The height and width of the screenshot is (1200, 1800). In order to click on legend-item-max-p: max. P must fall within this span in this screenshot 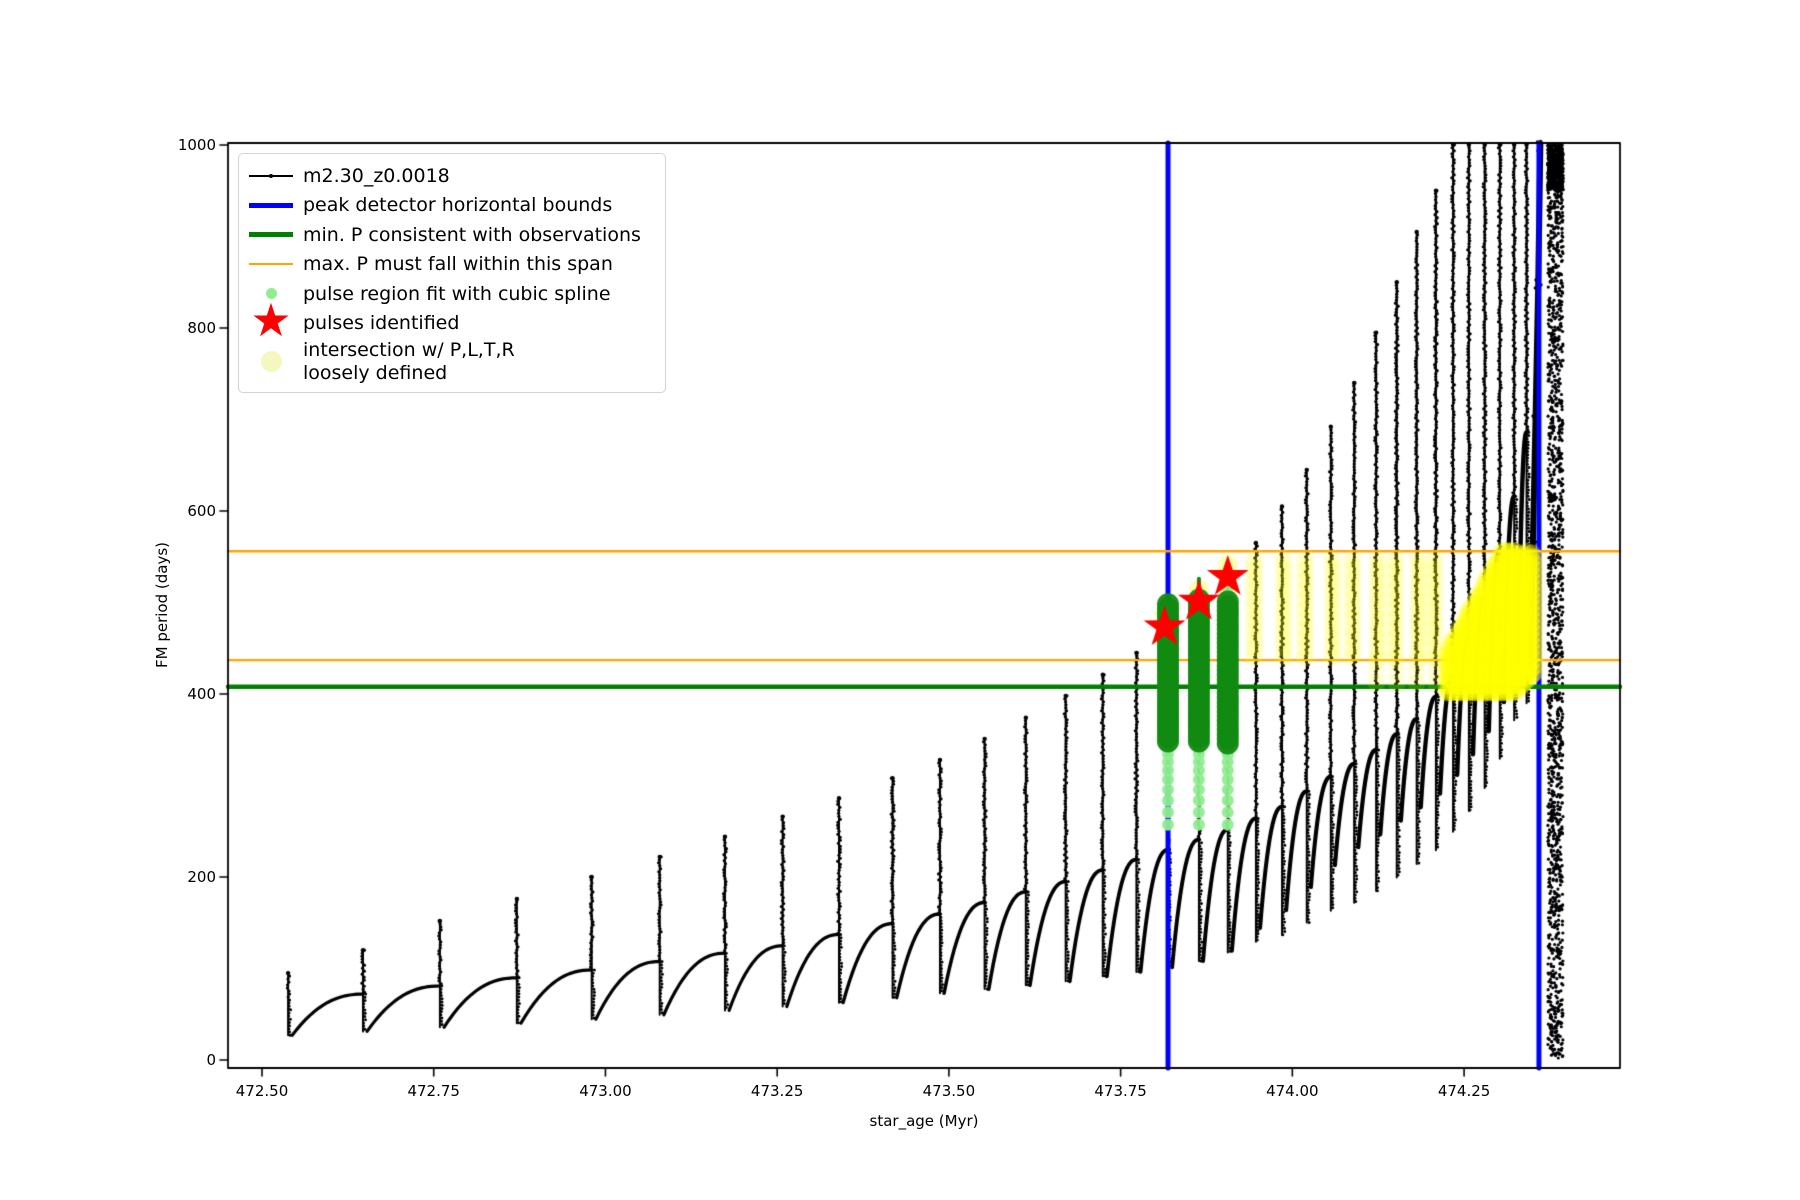, I will do `click(449, 265)`.